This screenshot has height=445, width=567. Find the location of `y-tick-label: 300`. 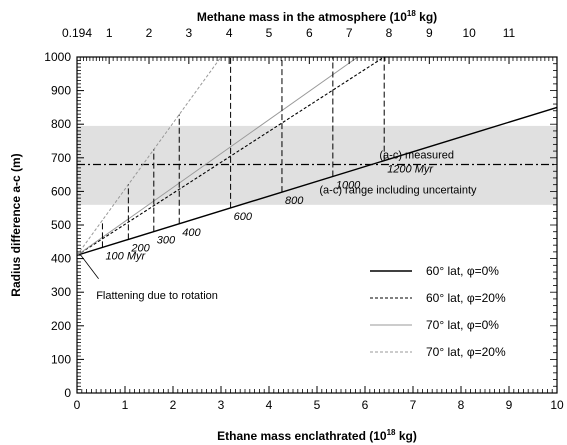

y-tick-label: 300 is located at coordinates (61, 292).